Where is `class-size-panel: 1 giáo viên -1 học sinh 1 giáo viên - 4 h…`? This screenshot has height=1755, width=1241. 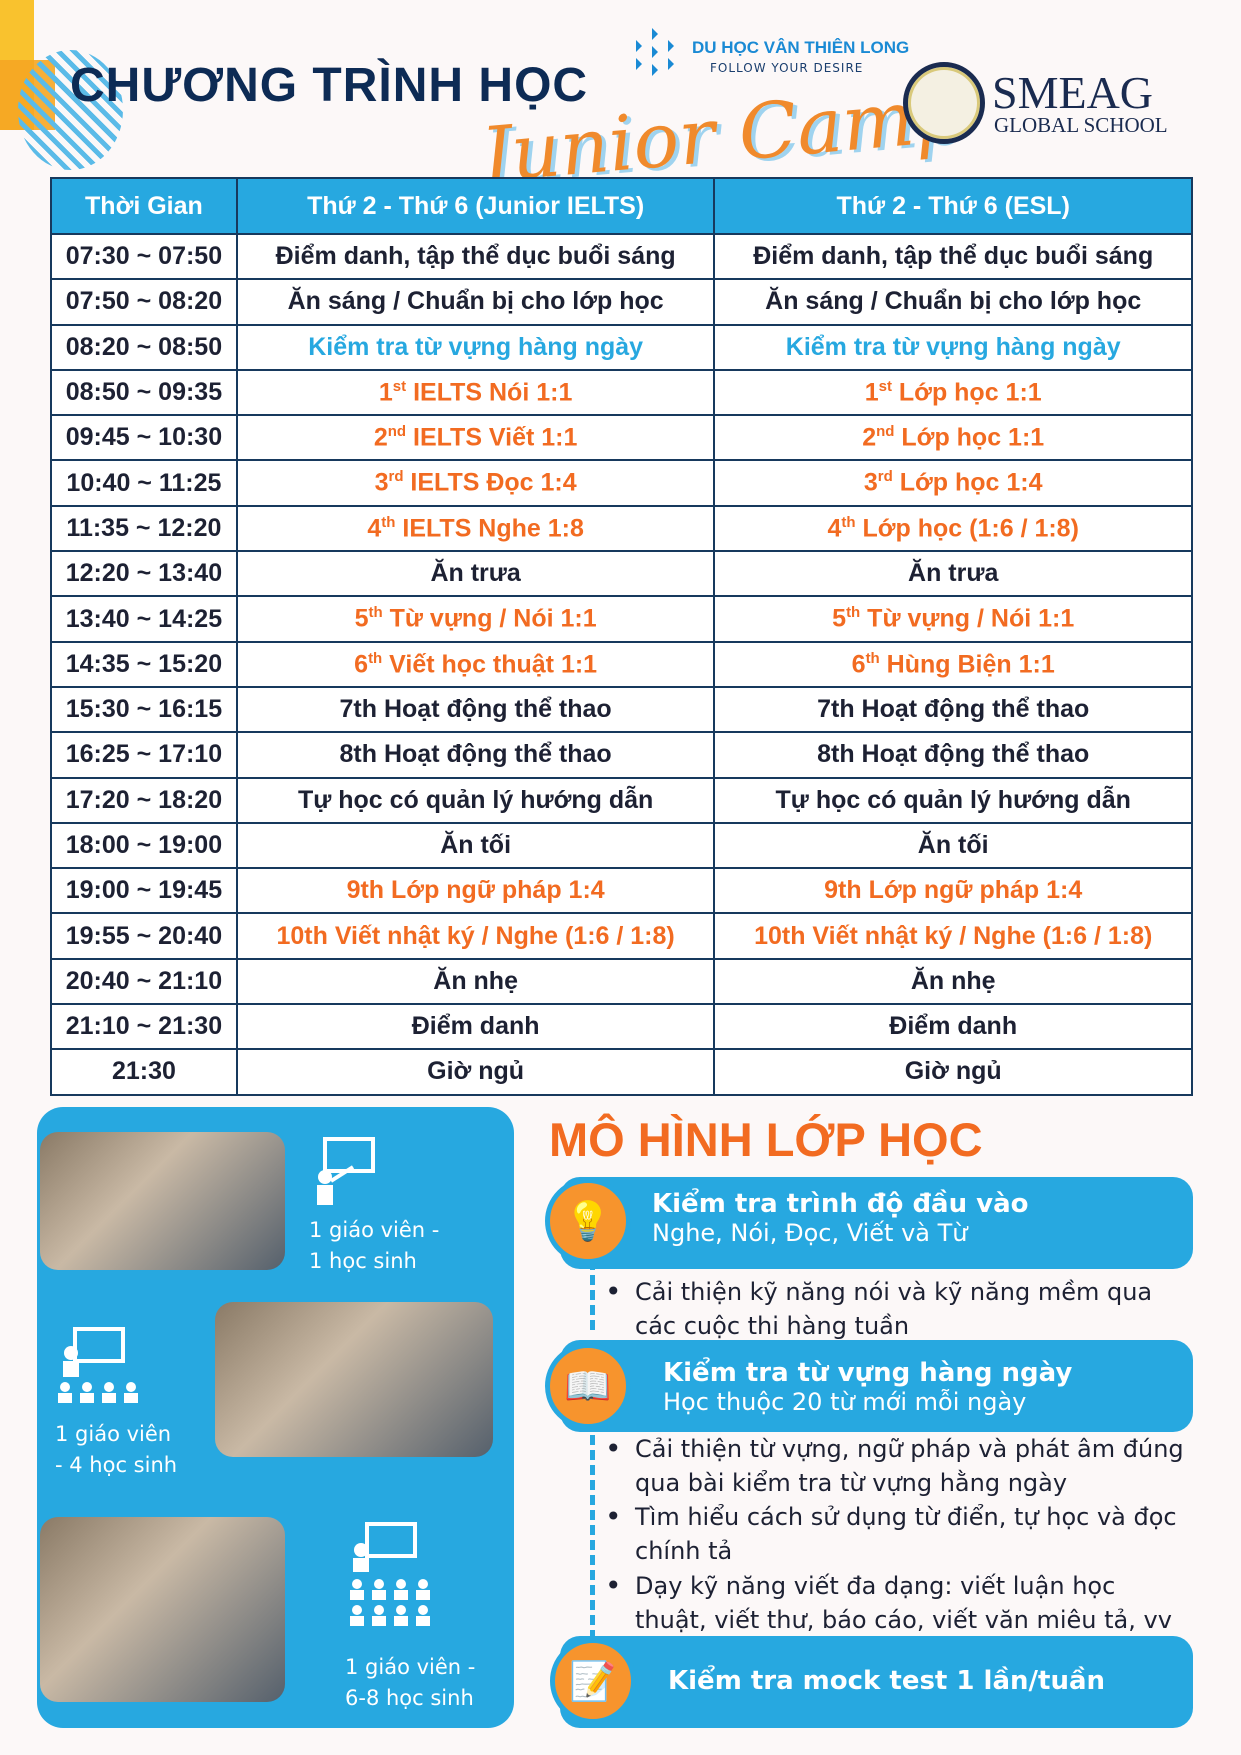 class-size-panel: 1 giáo viên -1 học sinh 1 giáo viên - 4 h… is located at coordinates (275, 1417).